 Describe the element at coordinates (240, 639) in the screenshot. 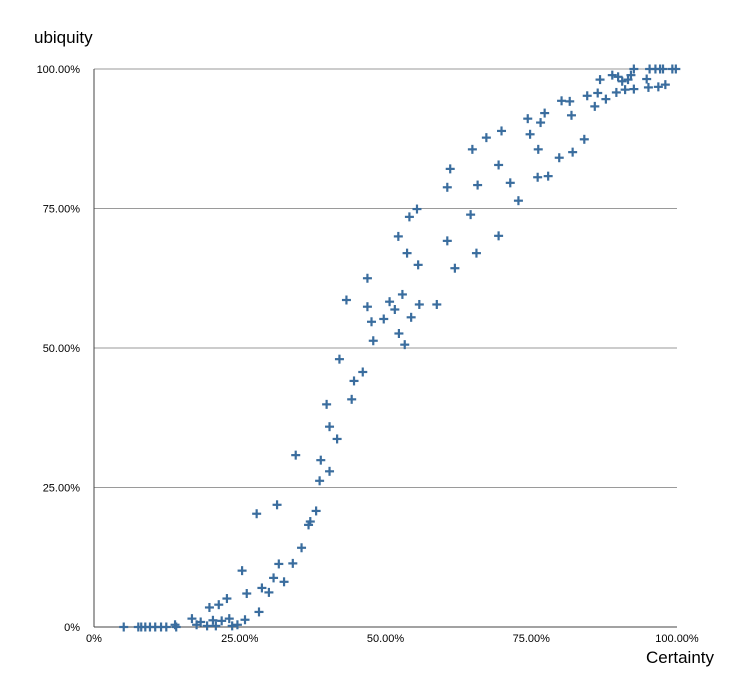

I see `x-tick-label: 25.00%` at that location.